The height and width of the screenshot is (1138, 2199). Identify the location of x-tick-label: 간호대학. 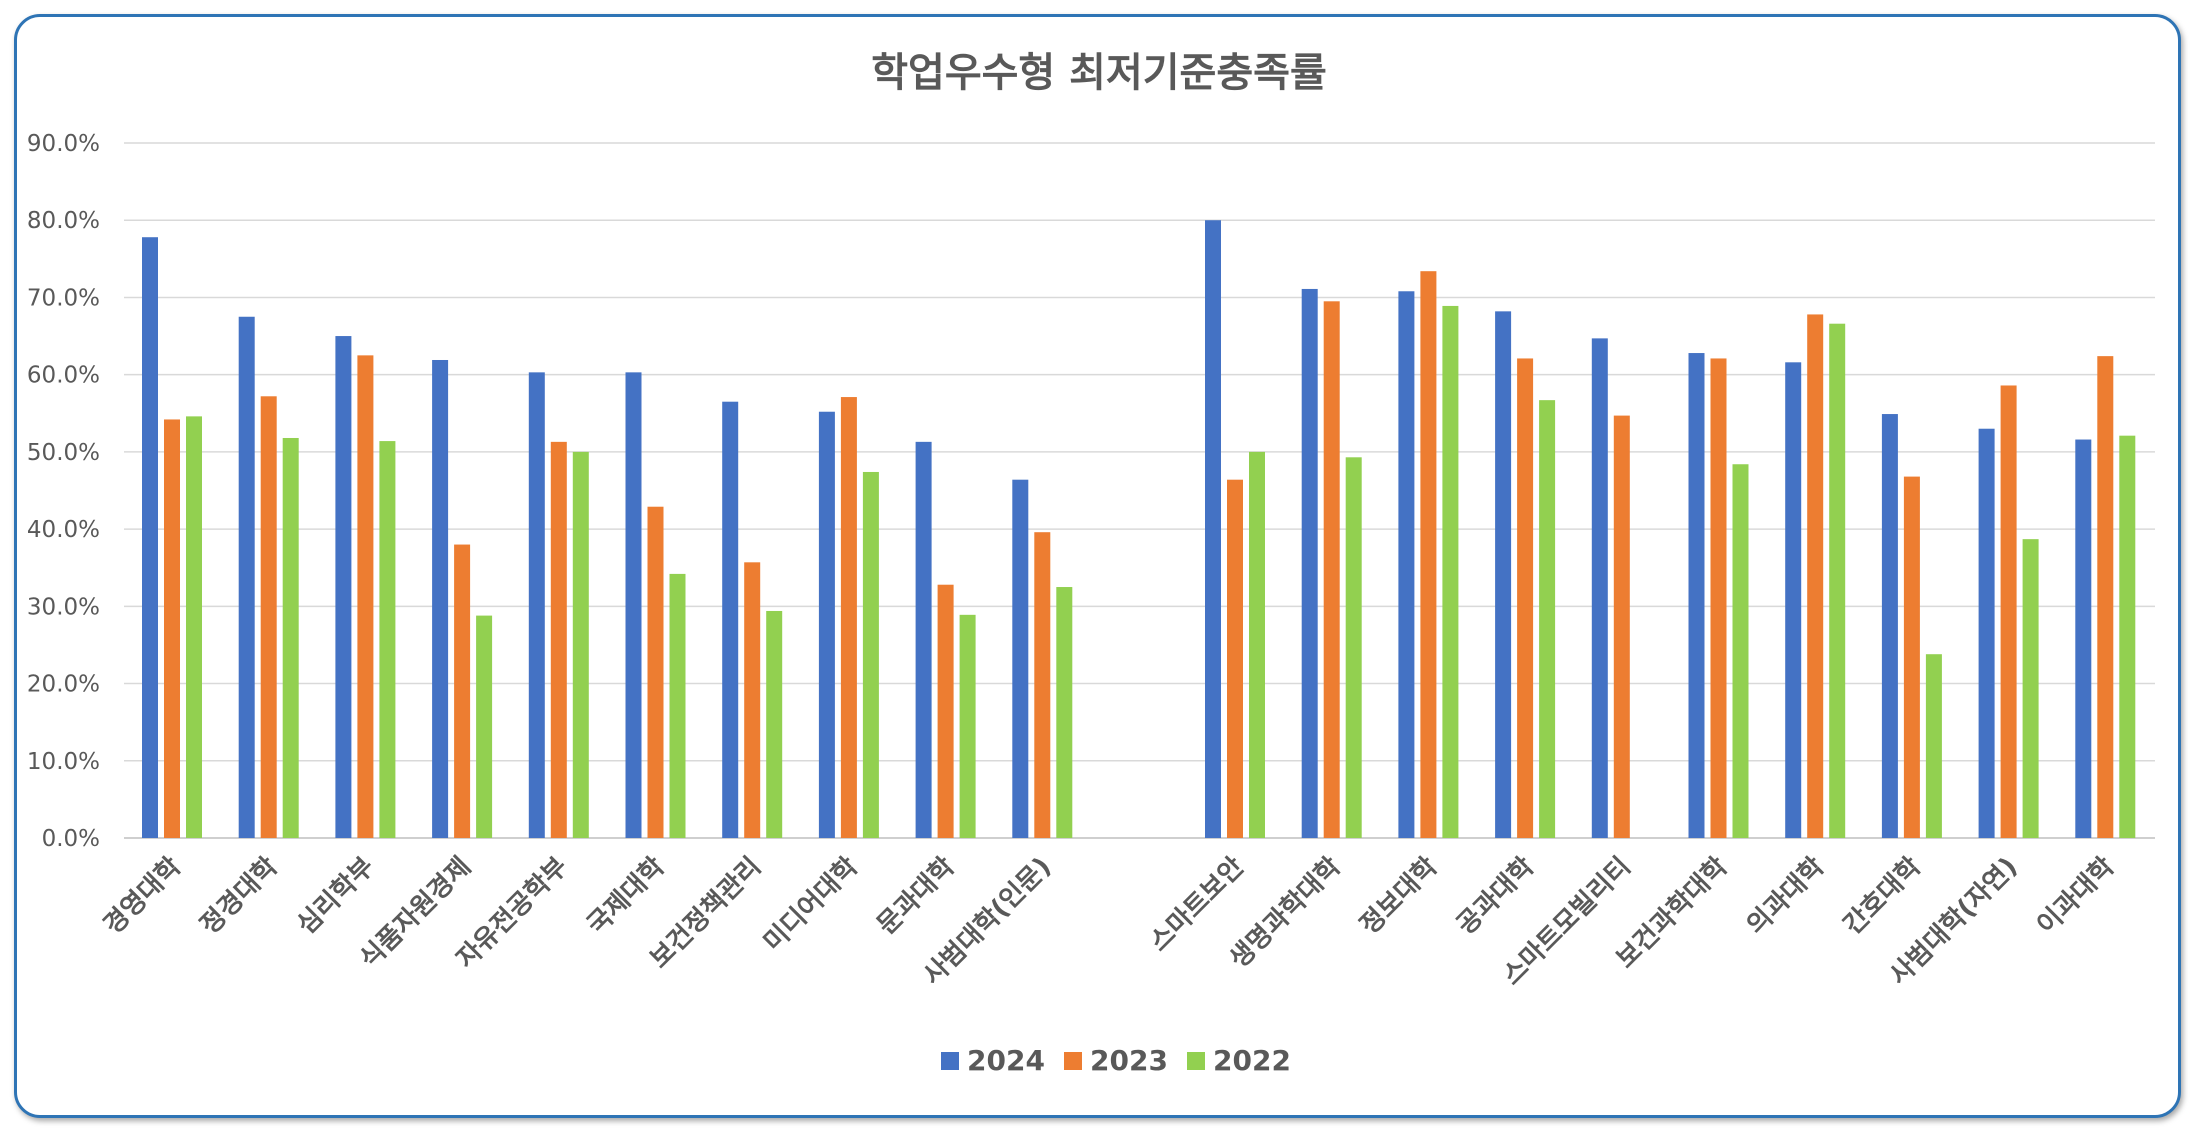
(1882, 896).